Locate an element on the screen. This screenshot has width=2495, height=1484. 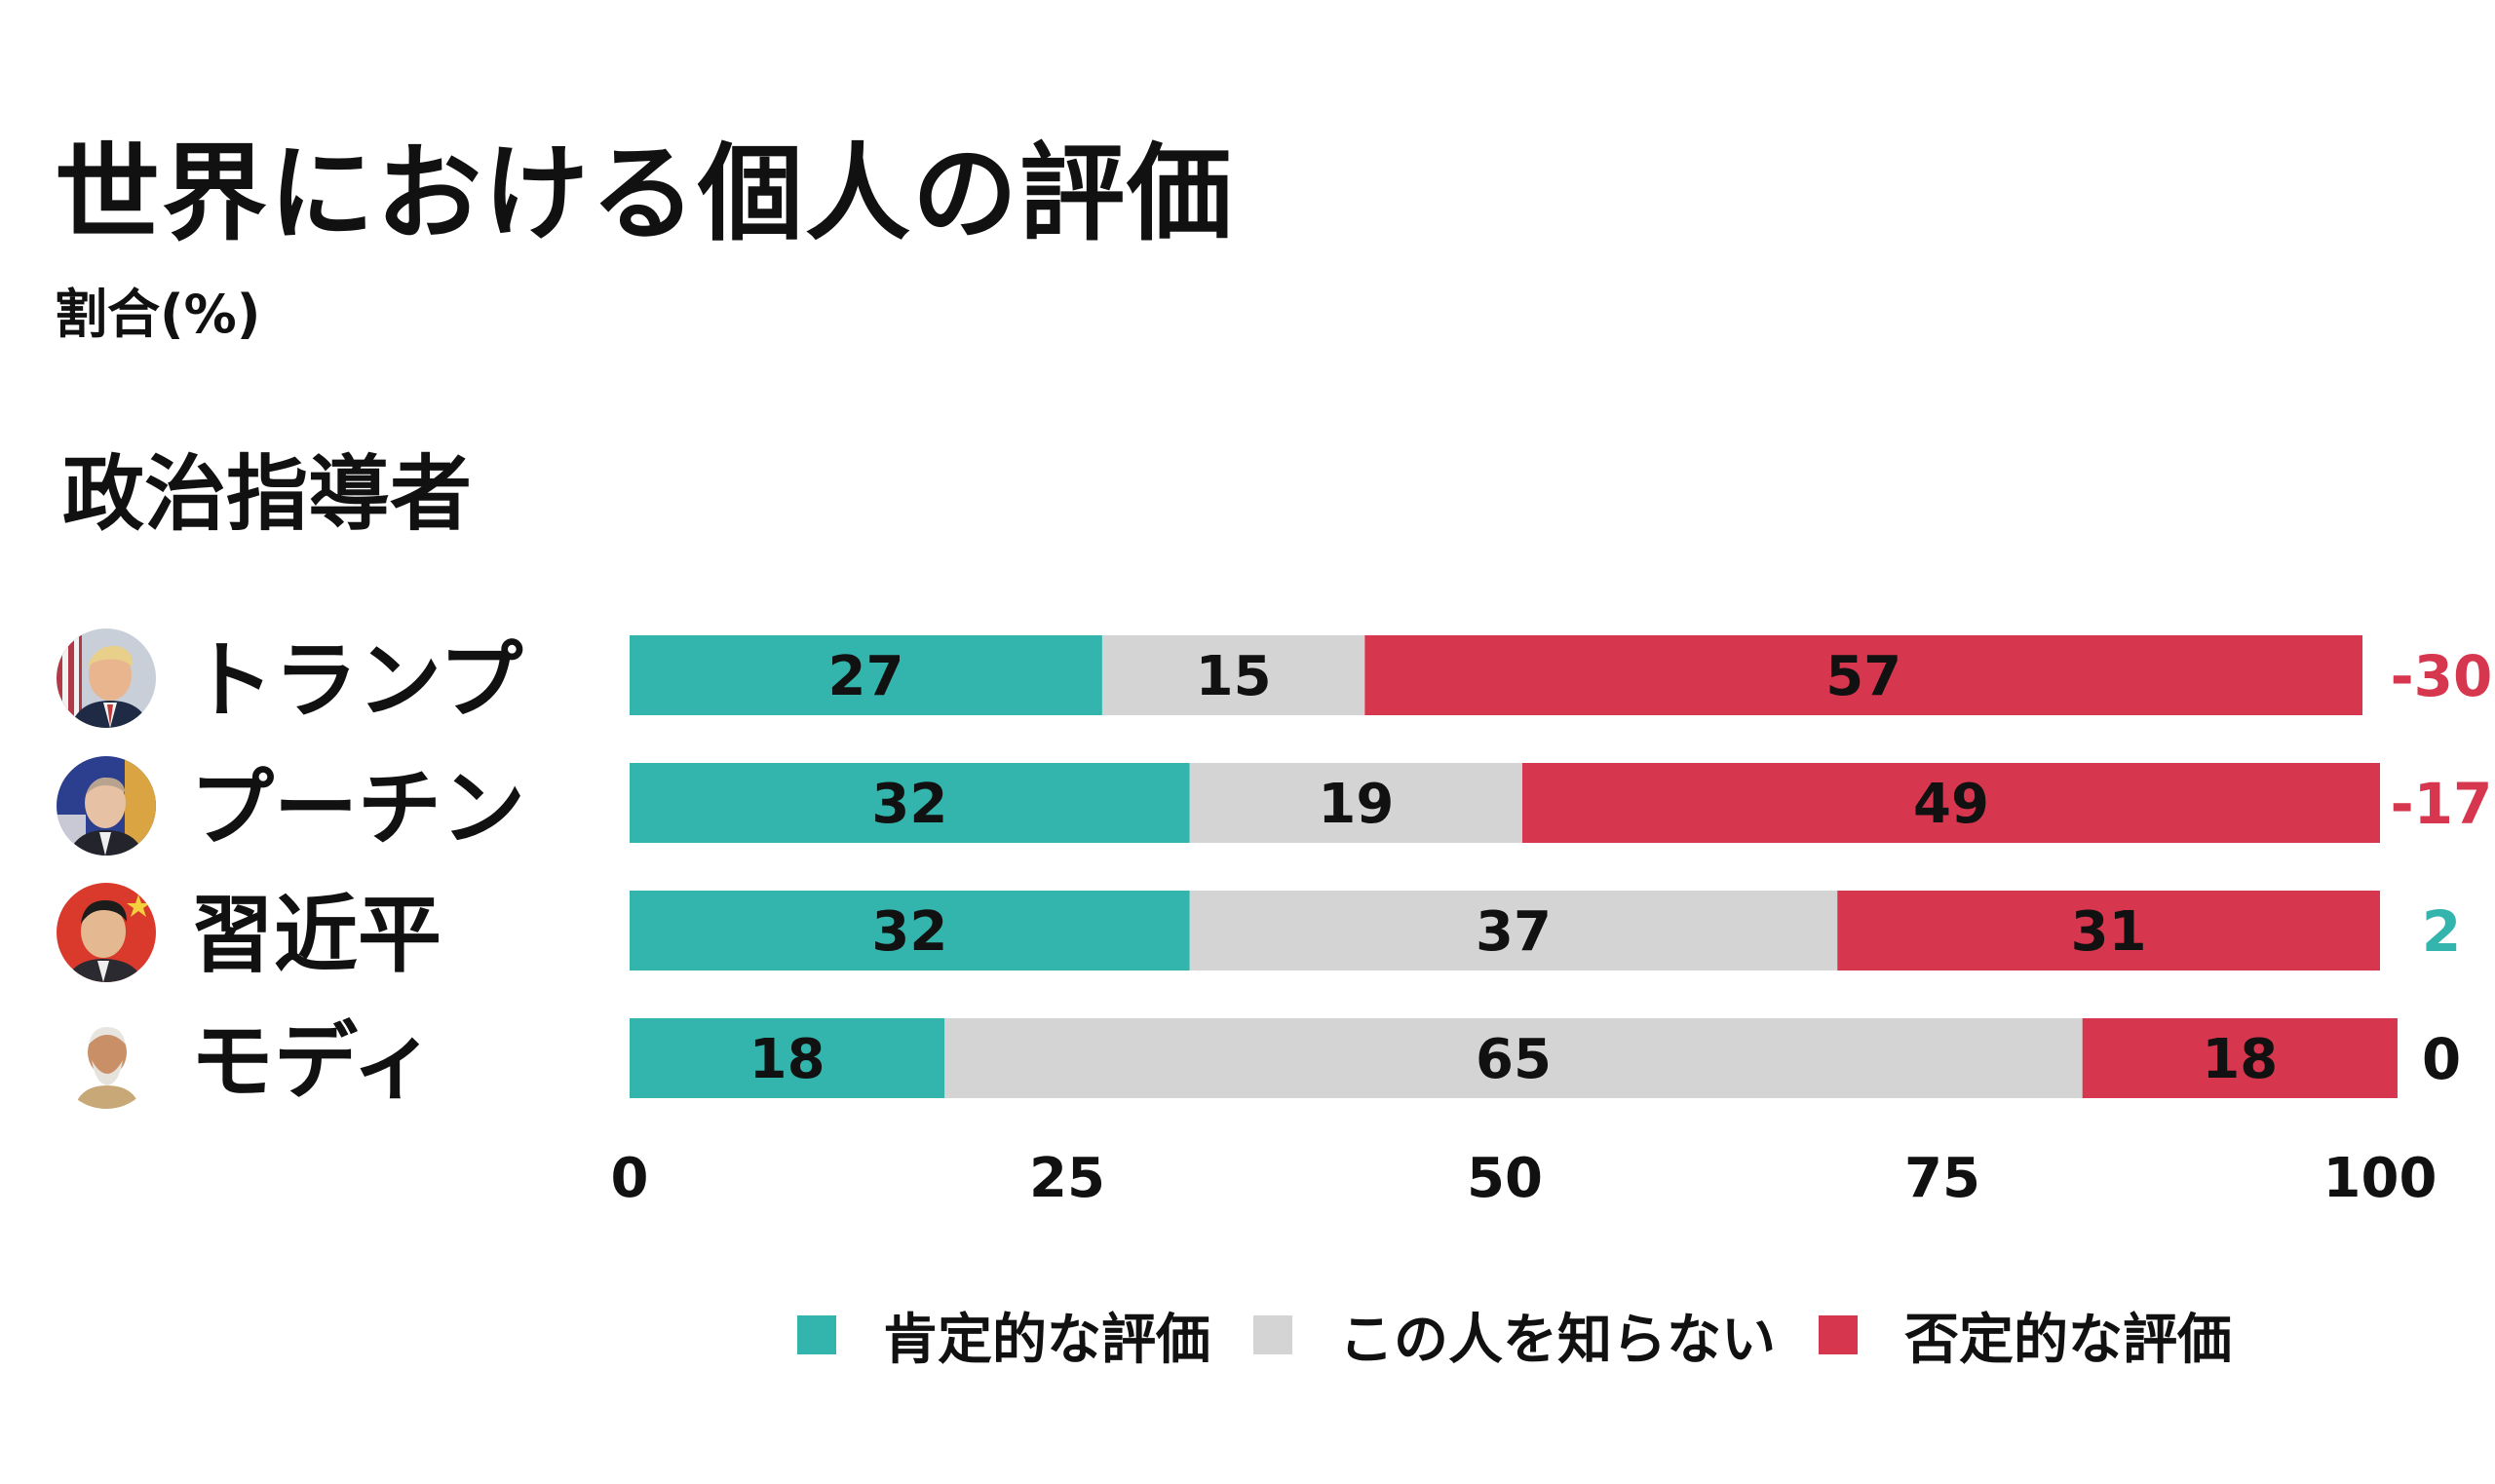
legend-swatch-negative is located at coordinates (1838, 1334).